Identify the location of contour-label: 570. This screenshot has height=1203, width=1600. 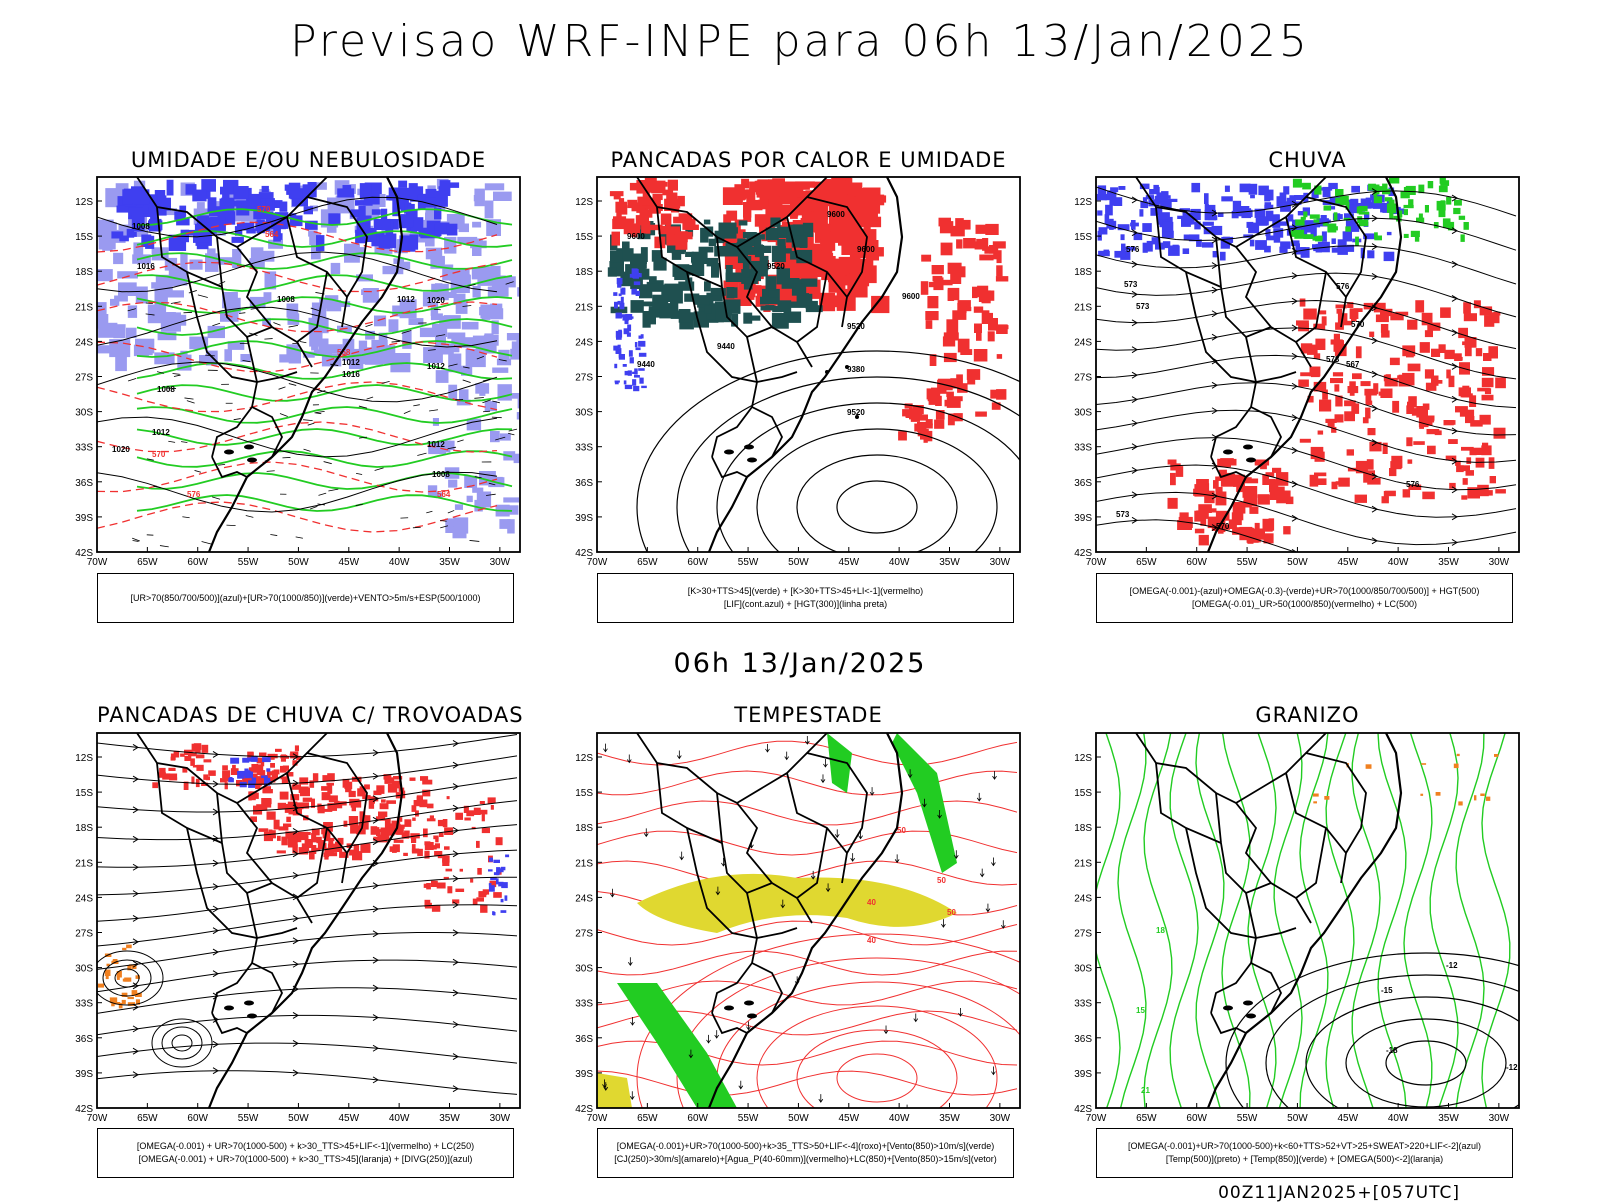
(159, 454).